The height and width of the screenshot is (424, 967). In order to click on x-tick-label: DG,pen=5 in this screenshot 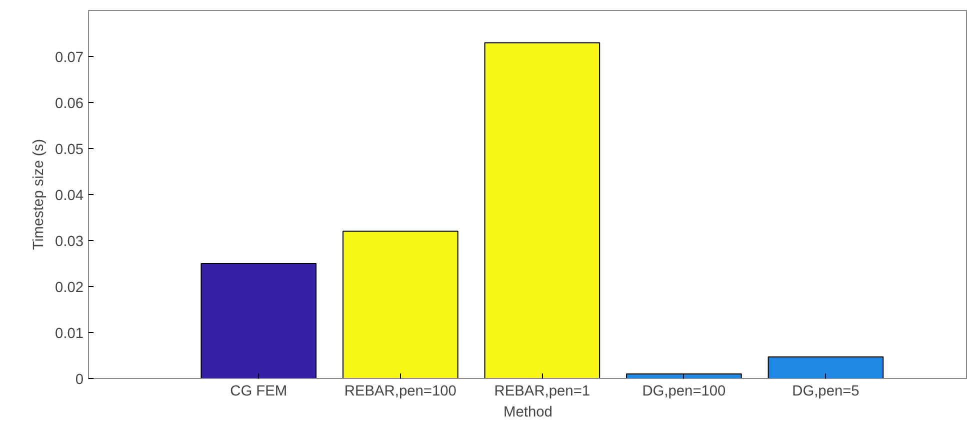, I will do `click(826, 392)`.